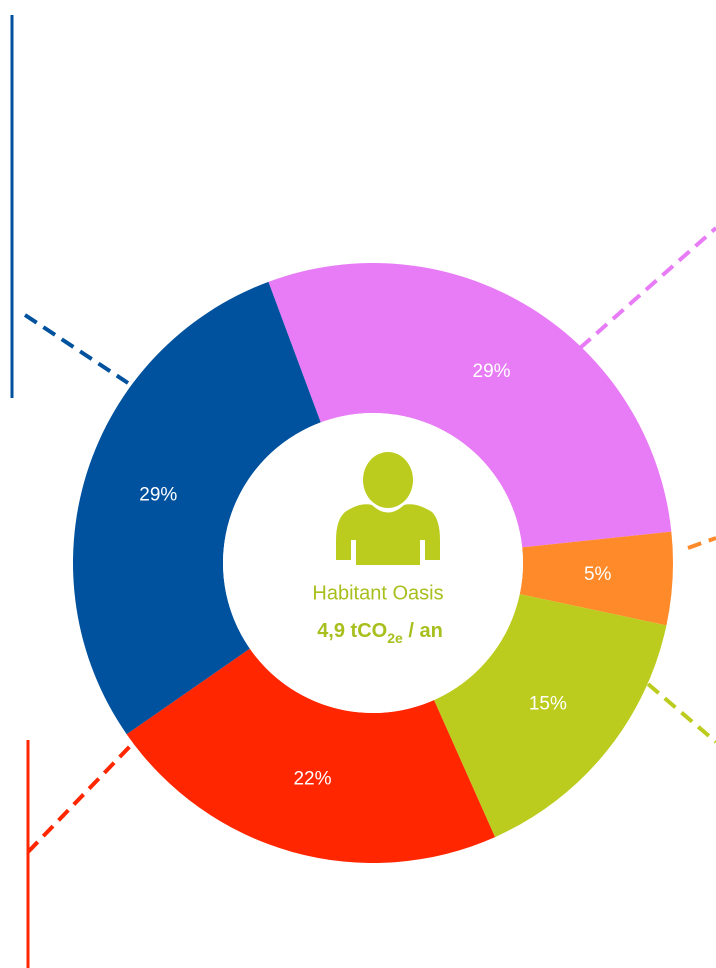 This screenshot has width=716, height=968. Describe the element at coordinates (312, 779) in the screenshot. I see `slice-label: 22%` at that location.